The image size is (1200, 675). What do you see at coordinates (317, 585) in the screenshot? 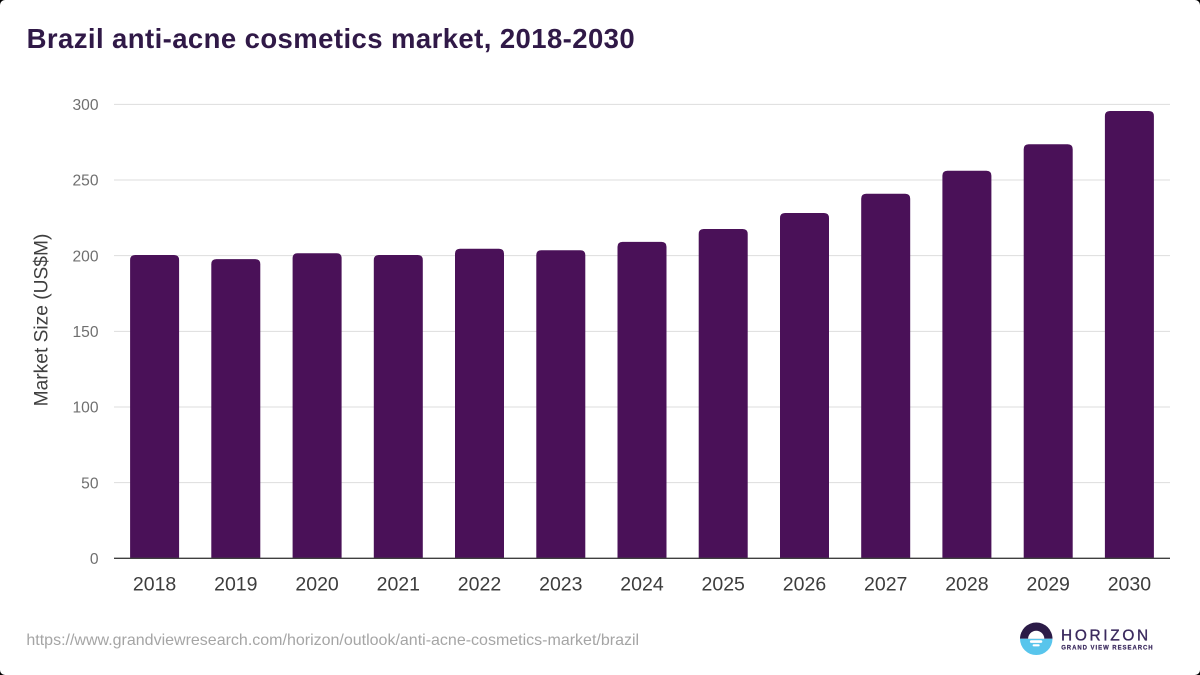
I see `svg-text: 2020` at bounding box center [317, 585].